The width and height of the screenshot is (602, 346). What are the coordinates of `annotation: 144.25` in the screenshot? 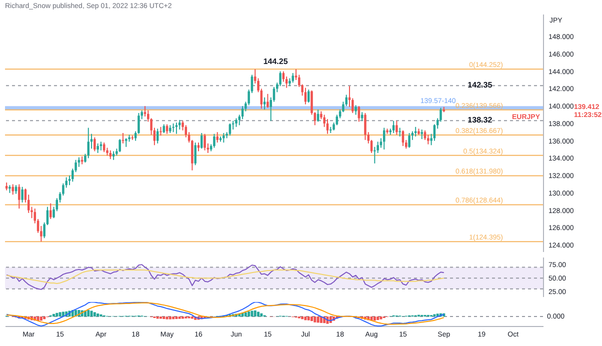 It's located at (275, 61).